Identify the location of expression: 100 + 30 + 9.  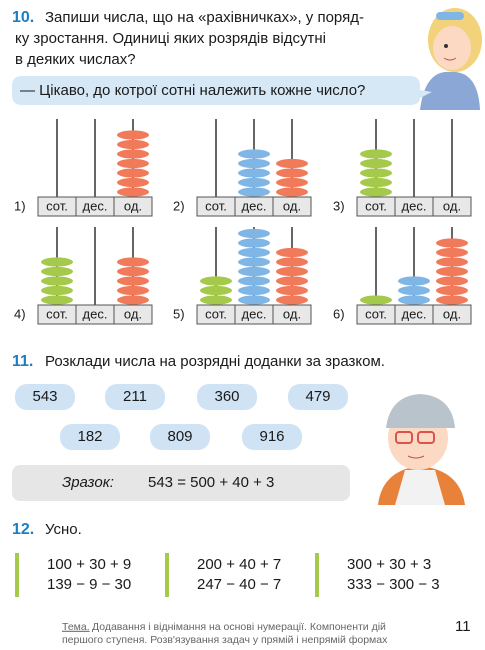
(89, 564).